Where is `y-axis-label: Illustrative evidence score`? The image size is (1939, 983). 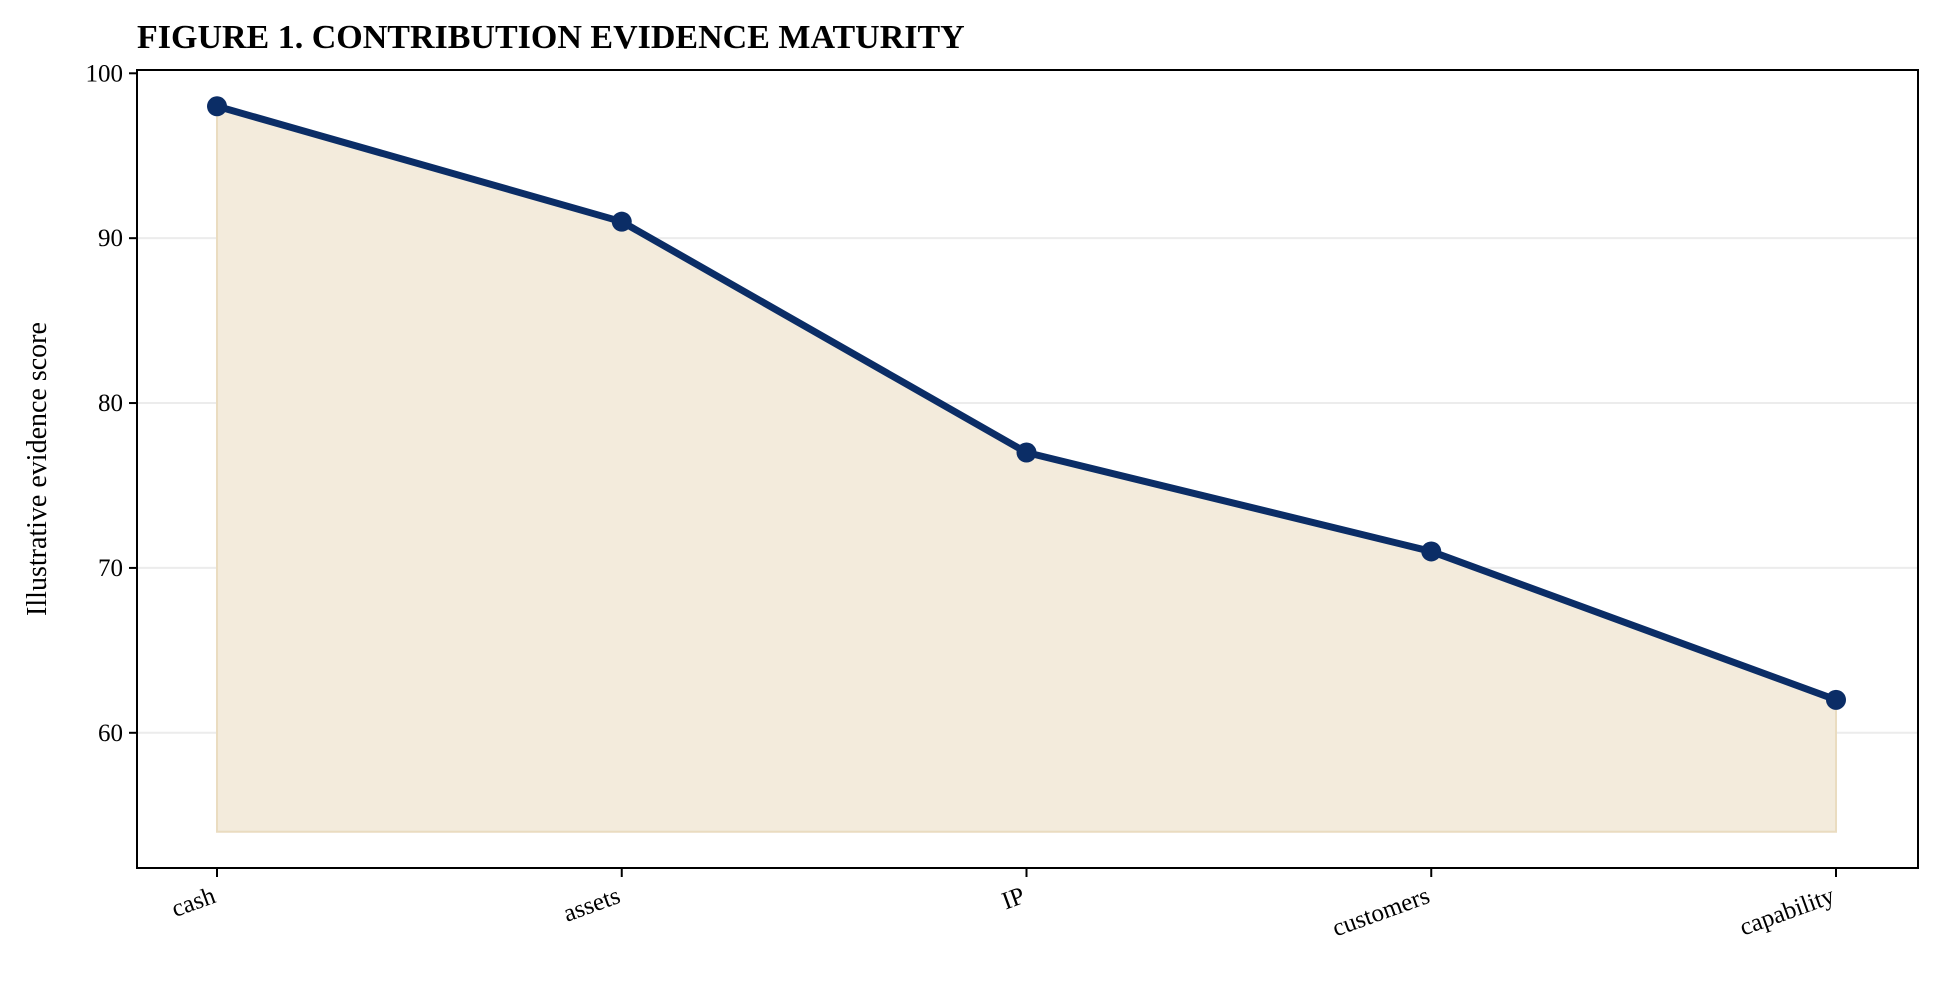
y-axis-label: Illustrative evidence score is located at coordinates (37, 469).